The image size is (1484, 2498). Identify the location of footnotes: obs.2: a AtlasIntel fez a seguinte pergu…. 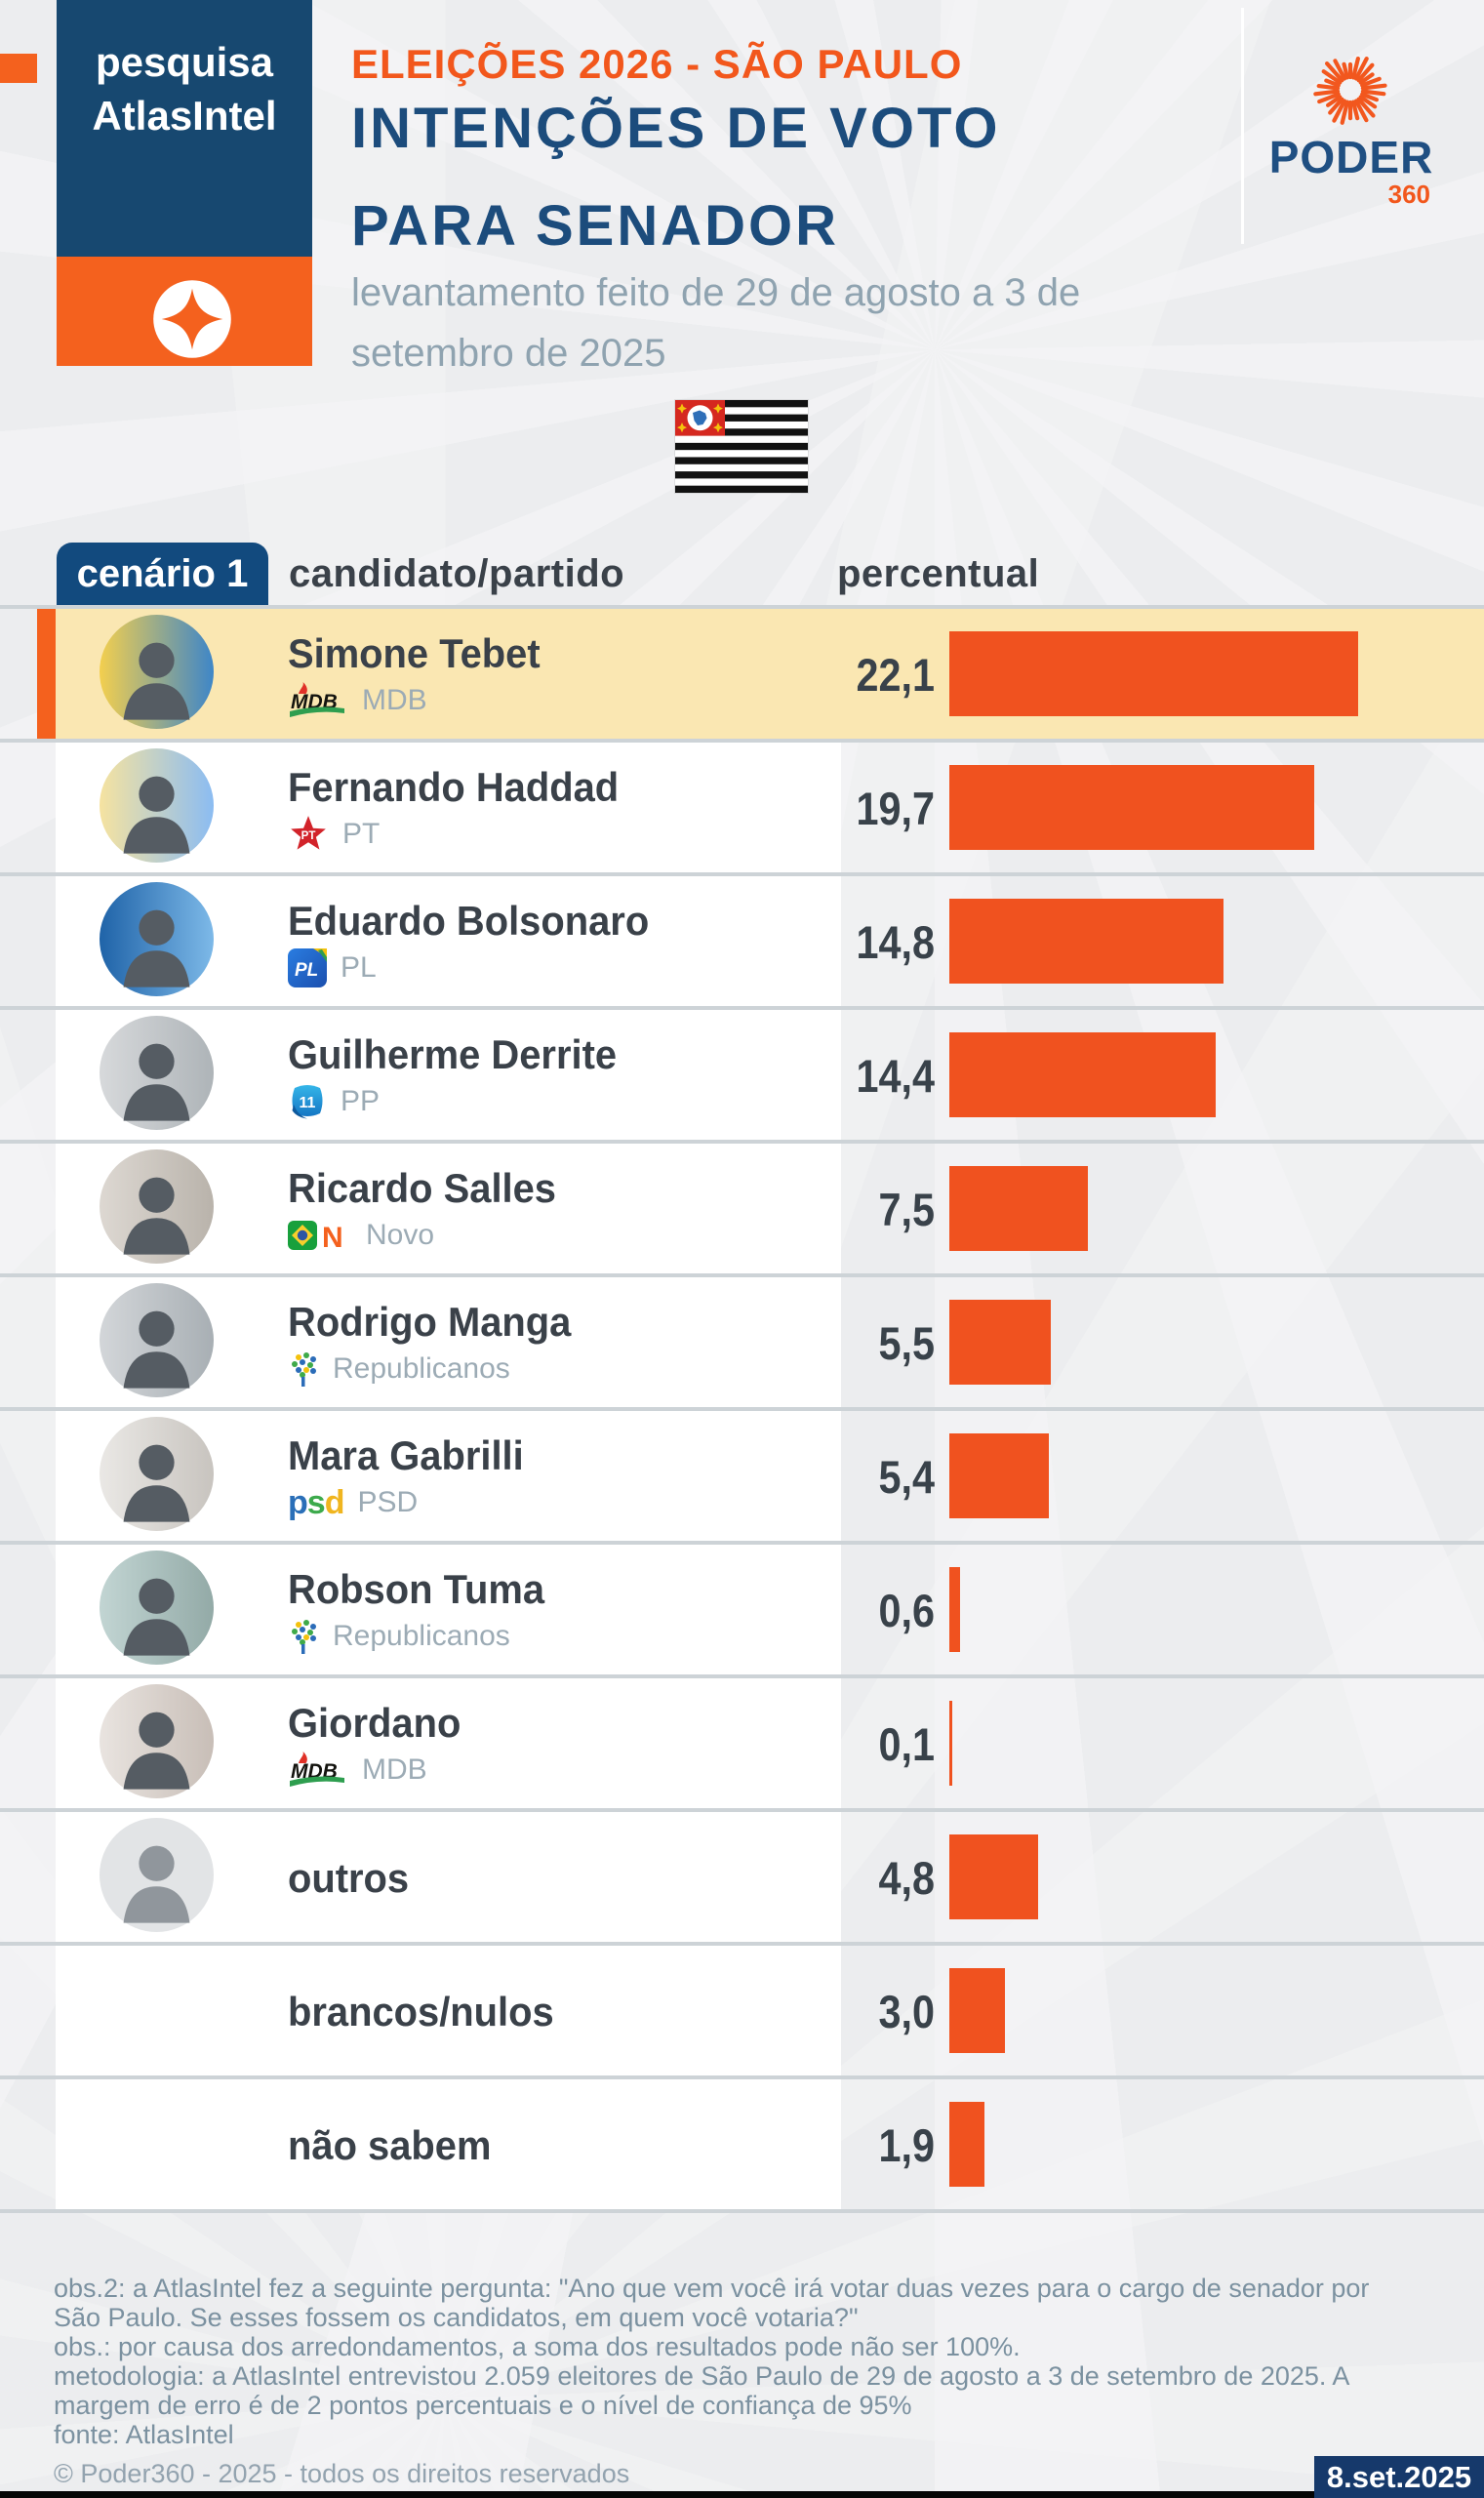
(769, 2361).